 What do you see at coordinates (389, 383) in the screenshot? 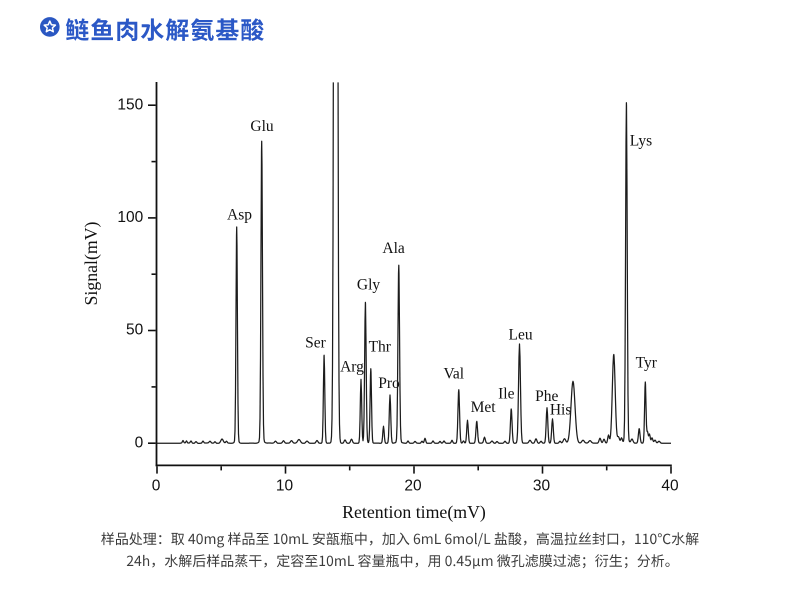
I see `svg-text: Pro` at bounding box center [389, 383].